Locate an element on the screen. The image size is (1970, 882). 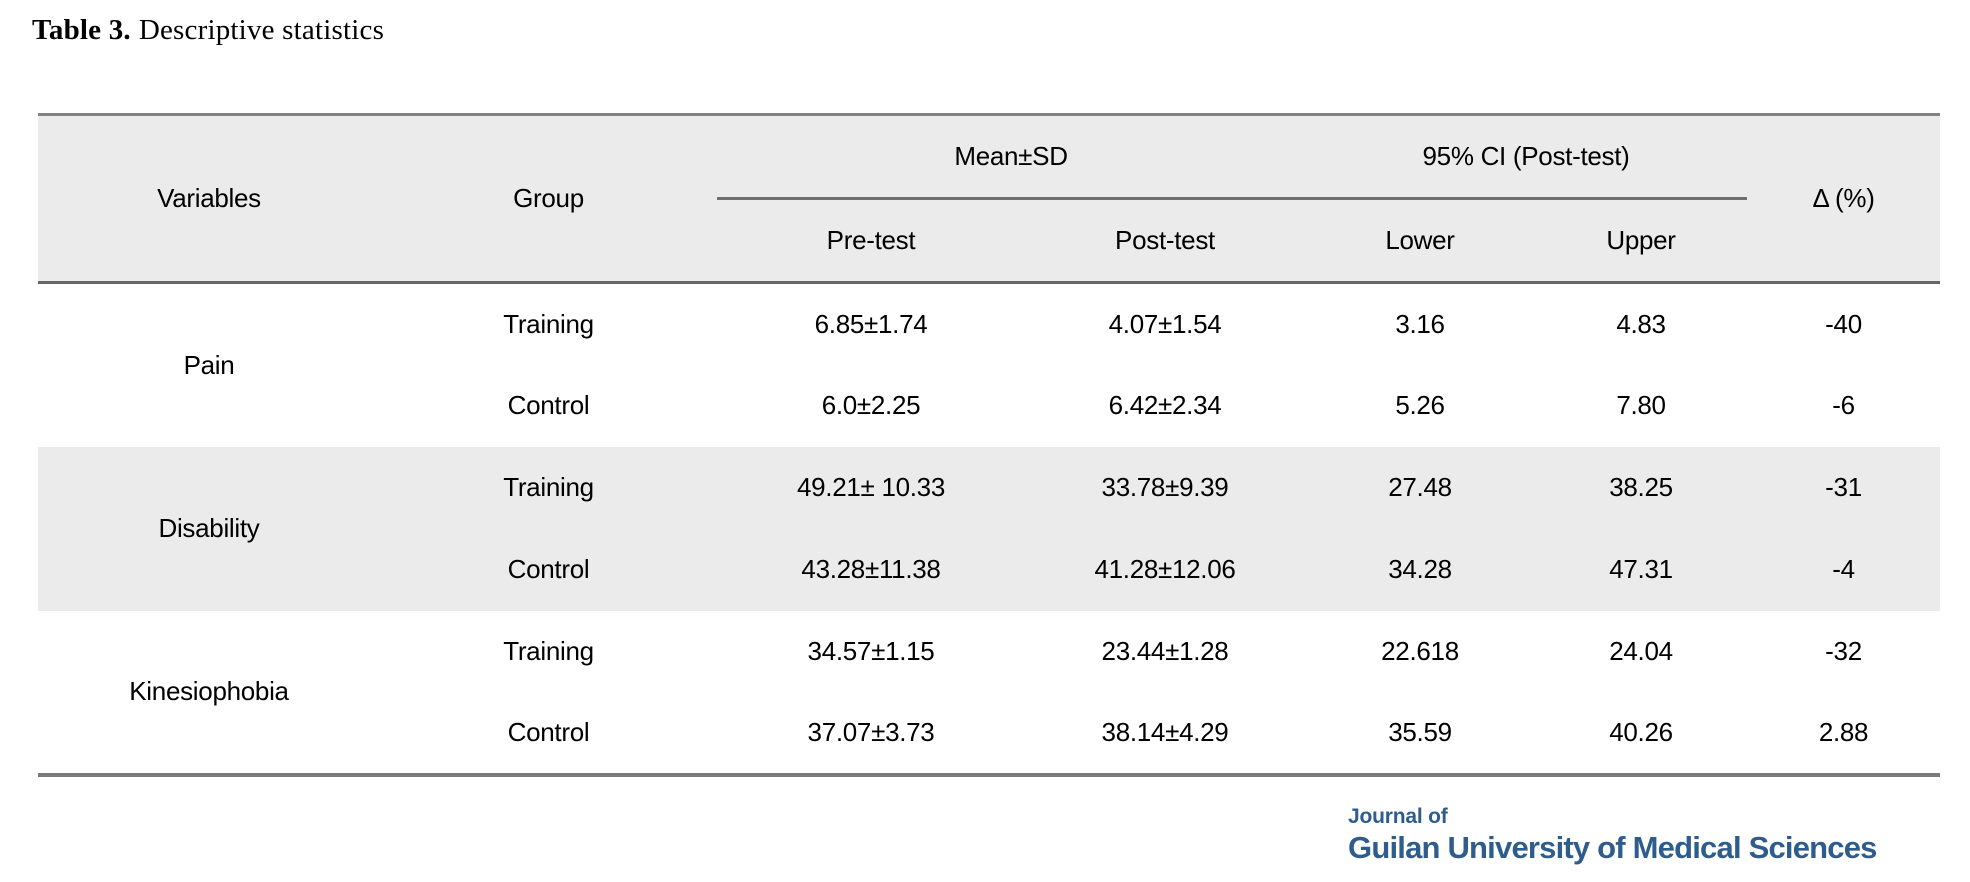
delta-cell: 2.88 is located at coordinates (1844, 733).